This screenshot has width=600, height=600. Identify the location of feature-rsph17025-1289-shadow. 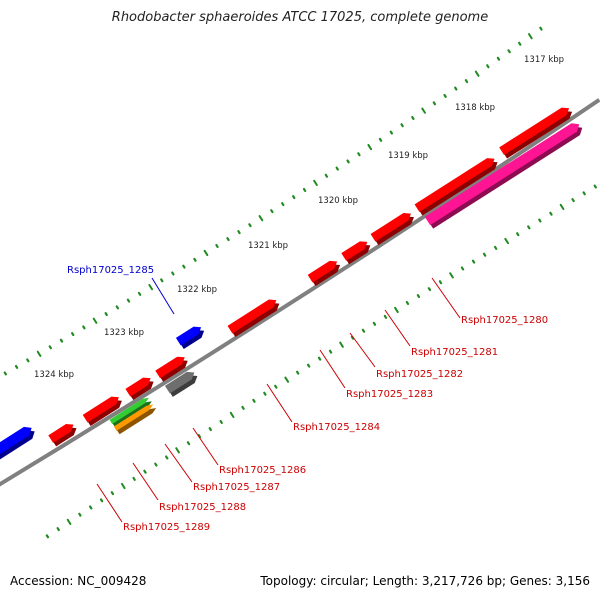
(64, 437).